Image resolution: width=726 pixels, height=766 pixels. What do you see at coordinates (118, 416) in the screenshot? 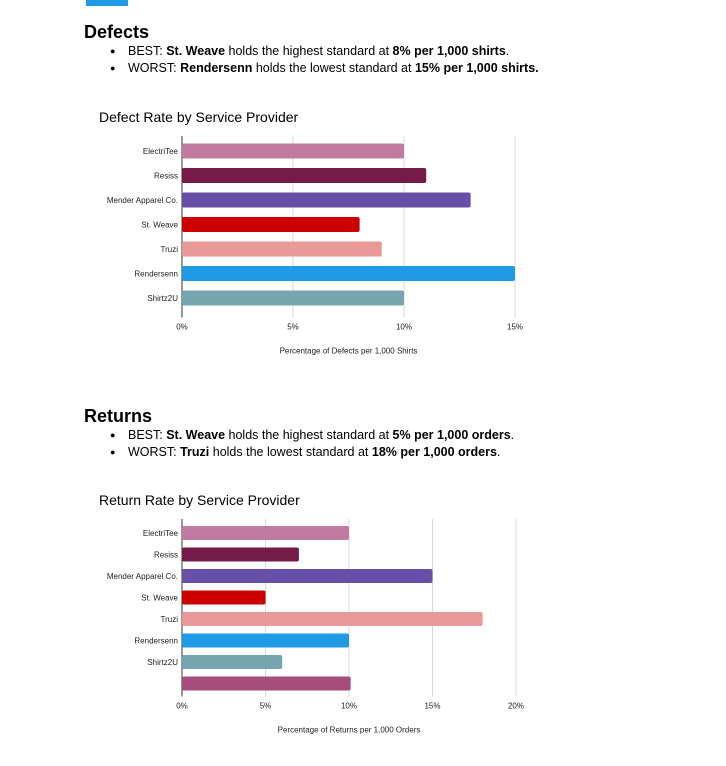
I see `returns-heading: Returns` at bounding box center [118, 416].